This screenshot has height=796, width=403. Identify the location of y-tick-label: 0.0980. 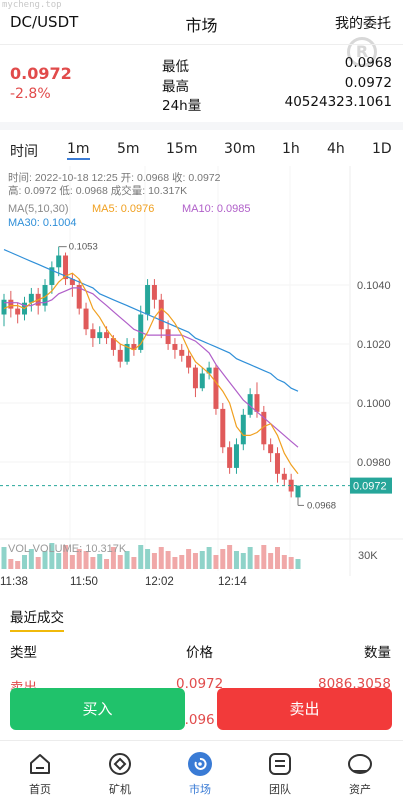
(374, 463).